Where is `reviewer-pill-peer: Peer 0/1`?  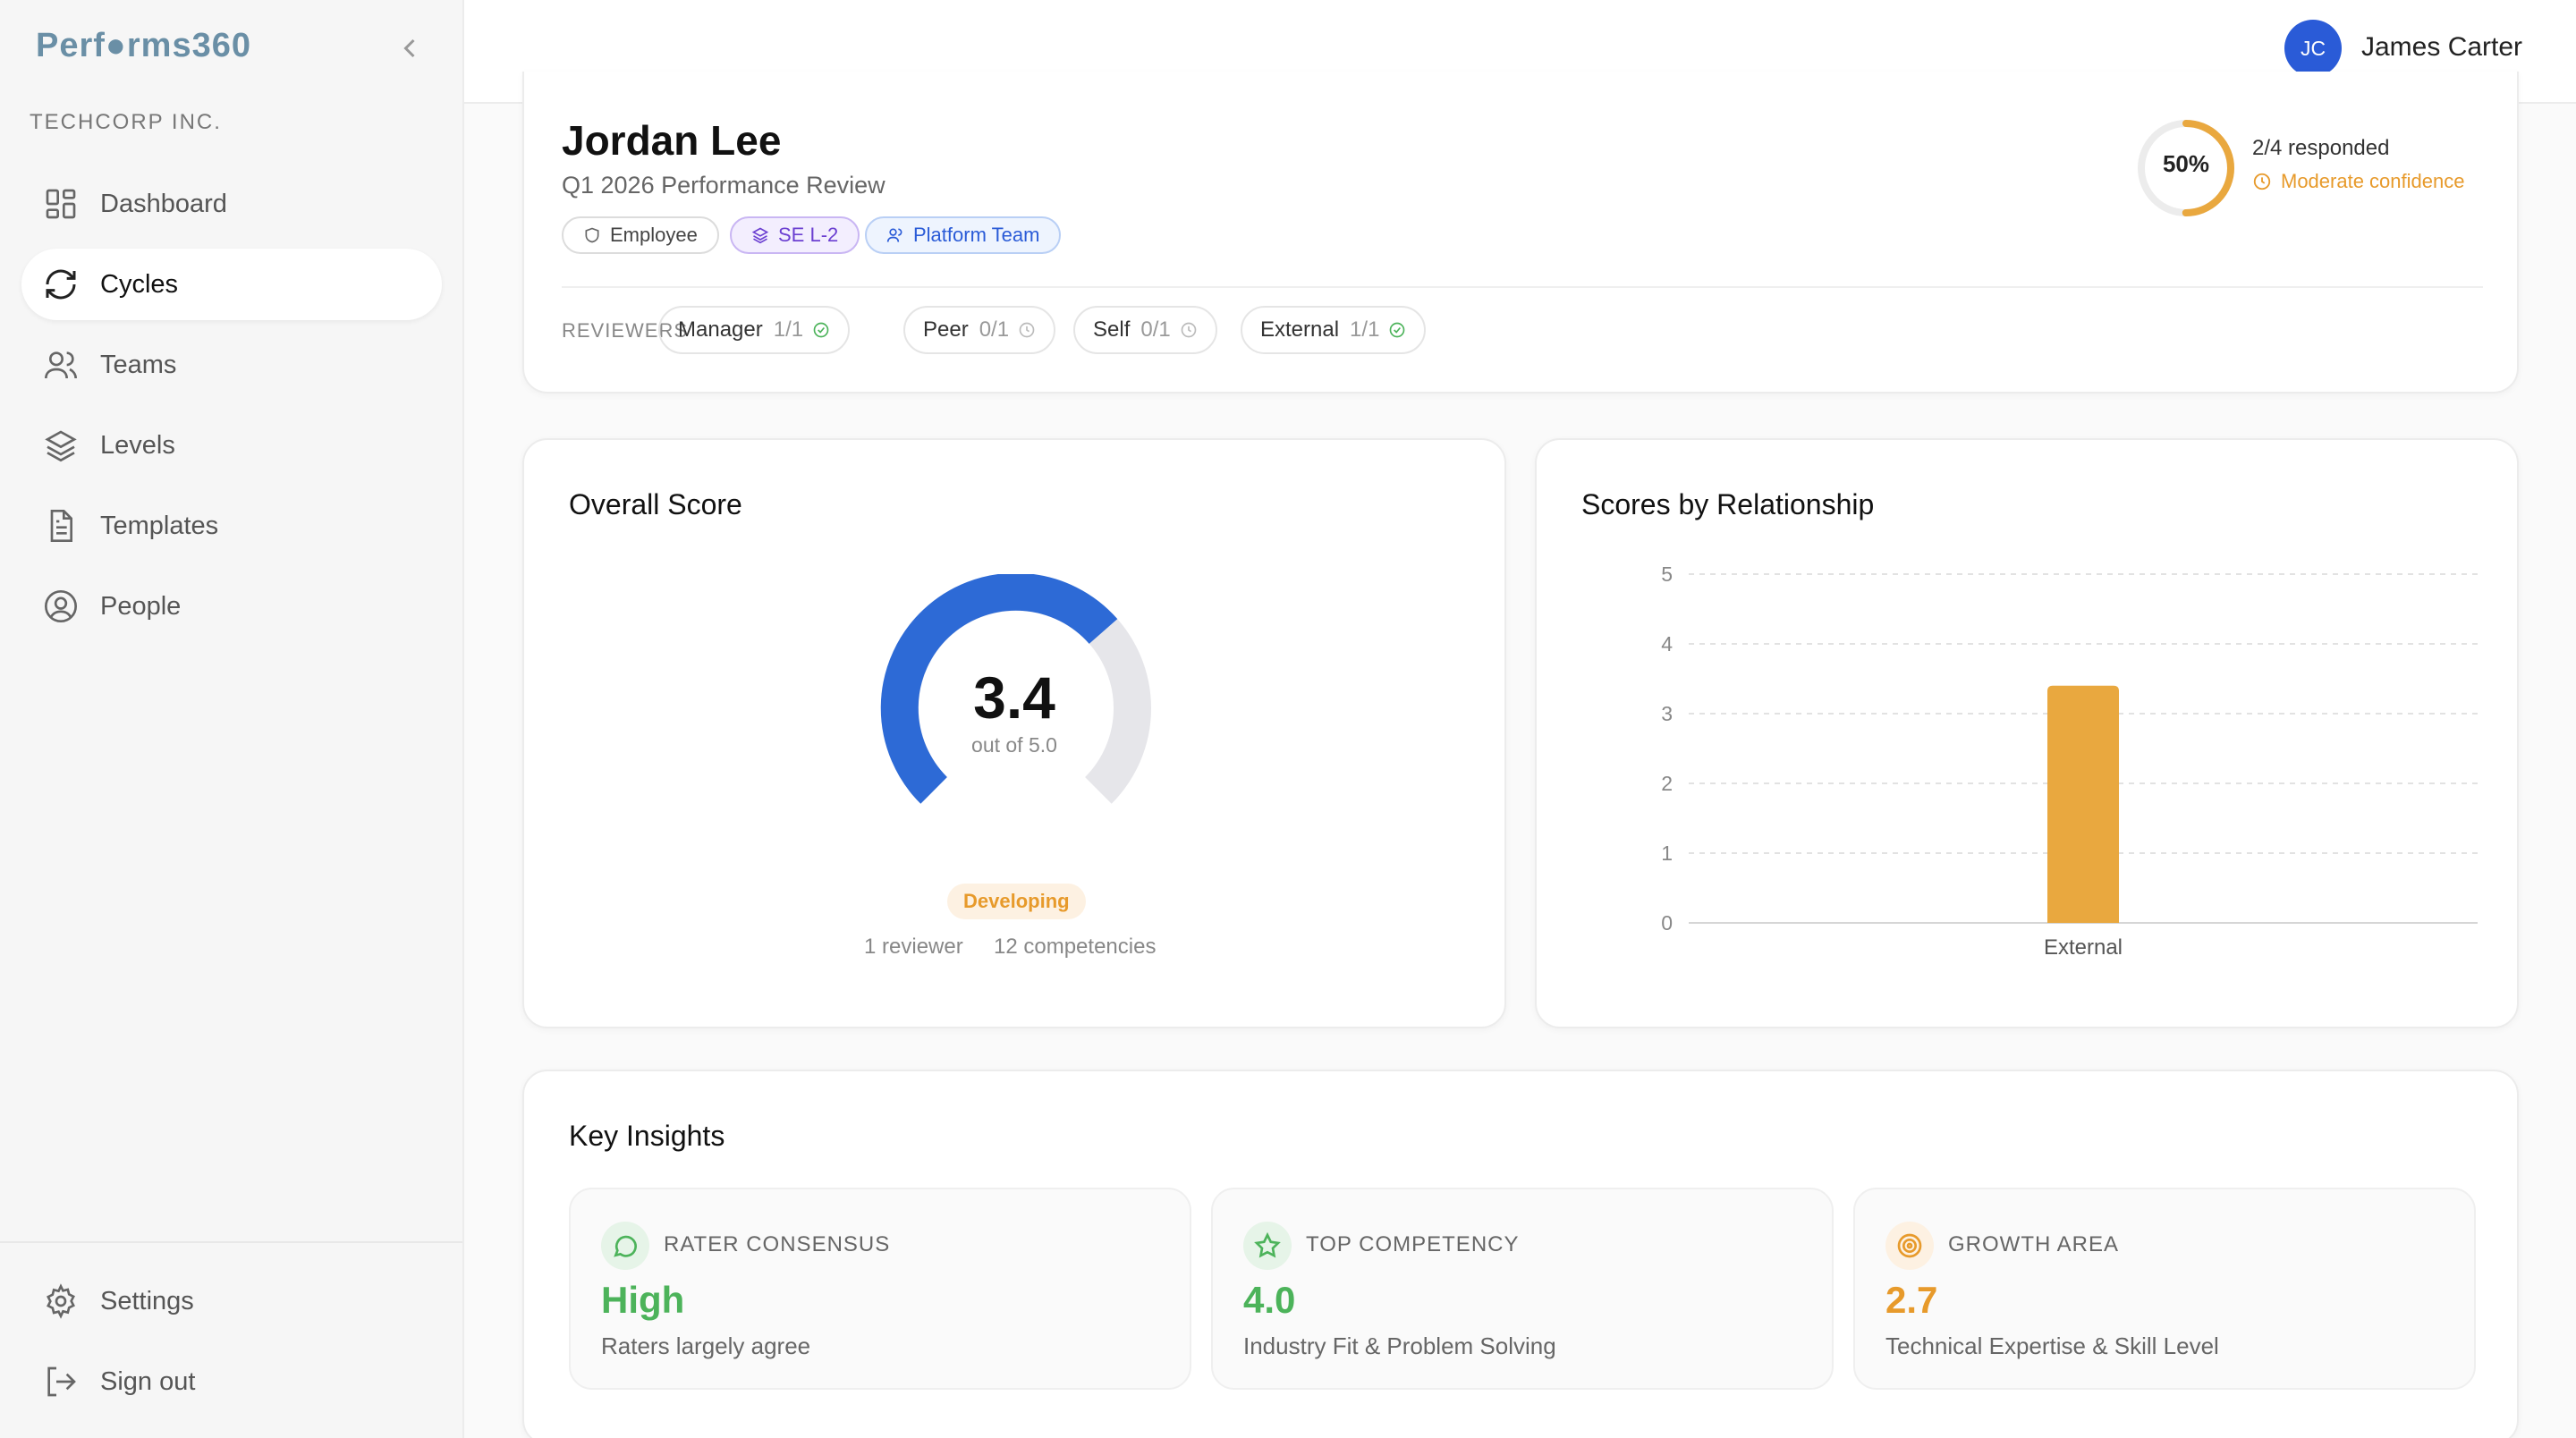
reviewer-pill-peer: Peer 0/1 is located at coordinates (979, 330).